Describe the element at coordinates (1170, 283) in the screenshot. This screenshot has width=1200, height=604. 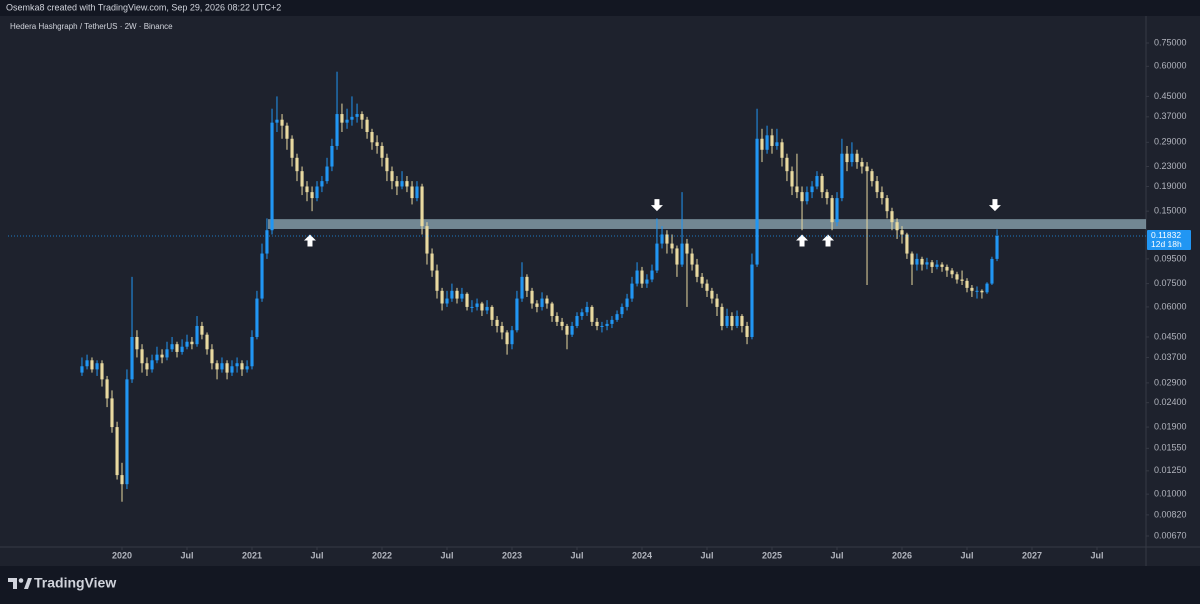
I see `y-tick-label: 0.07500` at that location.